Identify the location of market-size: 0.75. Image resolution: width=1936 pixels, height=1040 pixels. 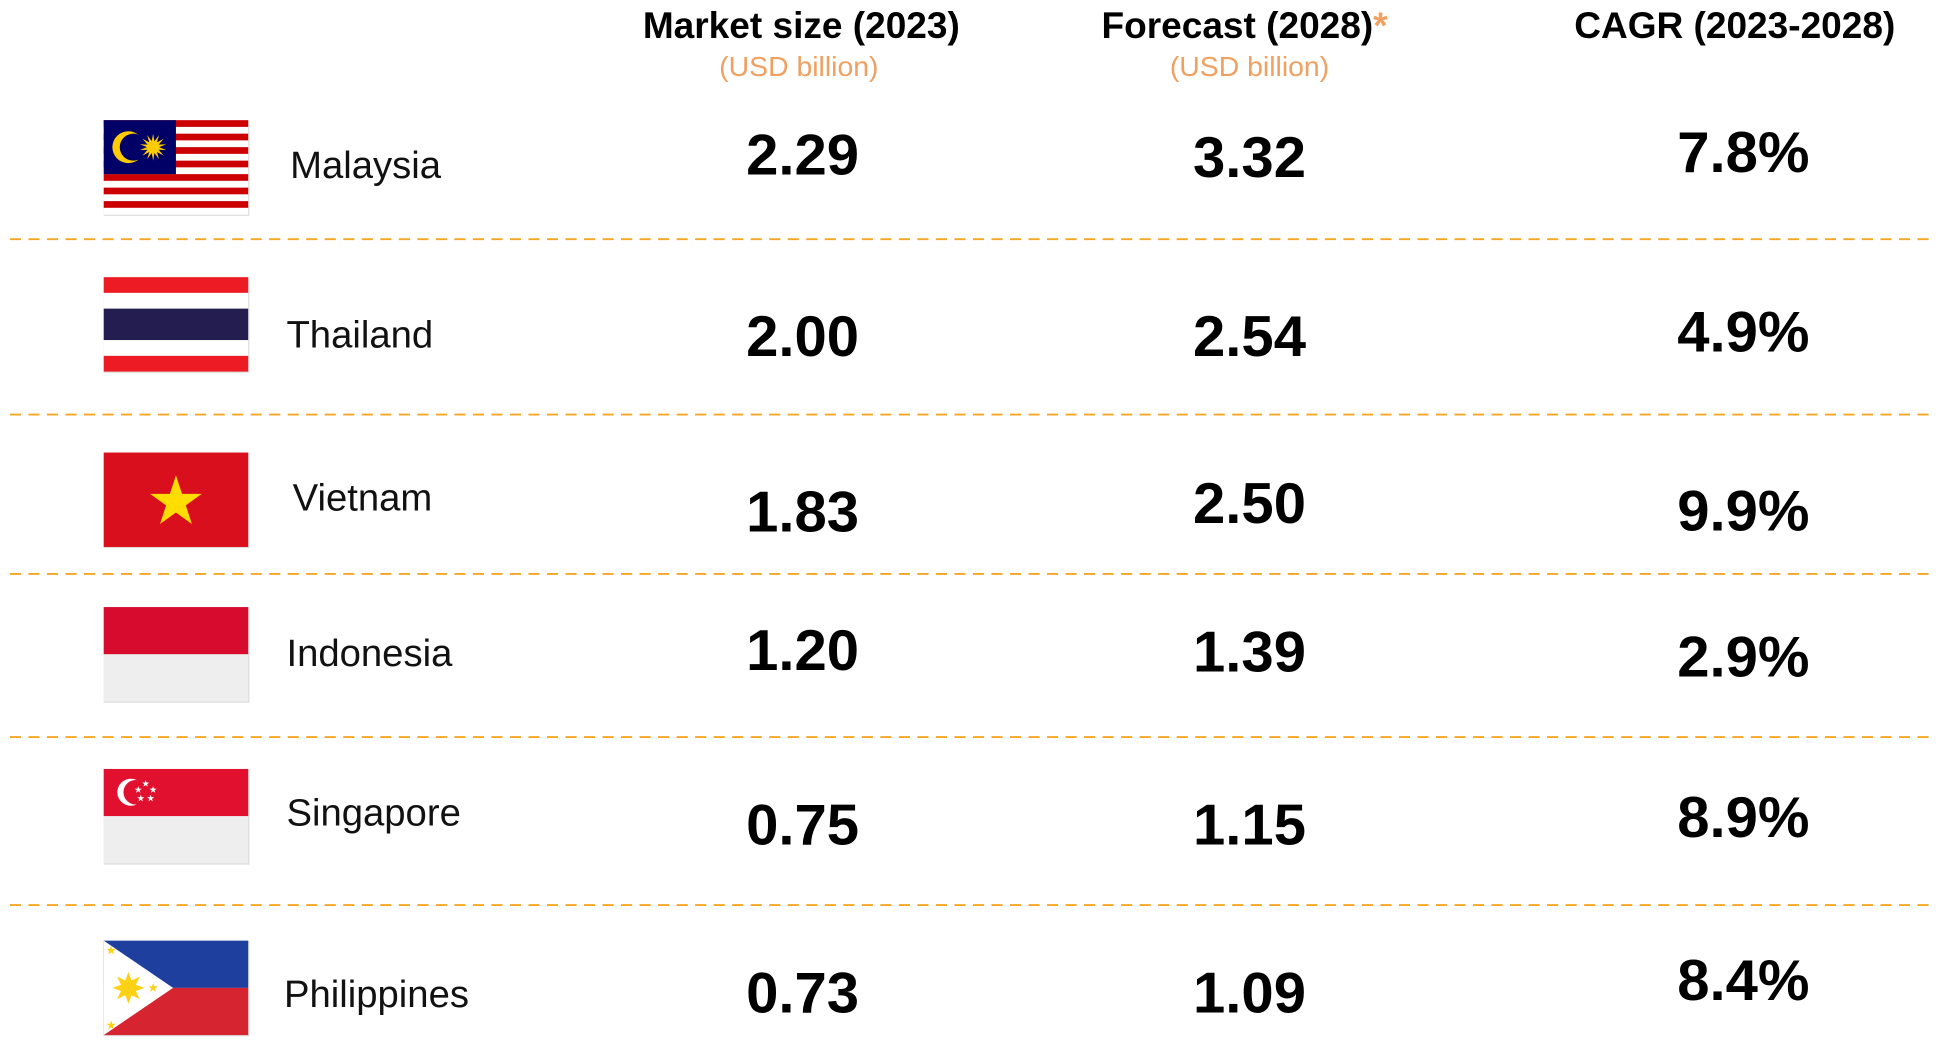
(802, 825).